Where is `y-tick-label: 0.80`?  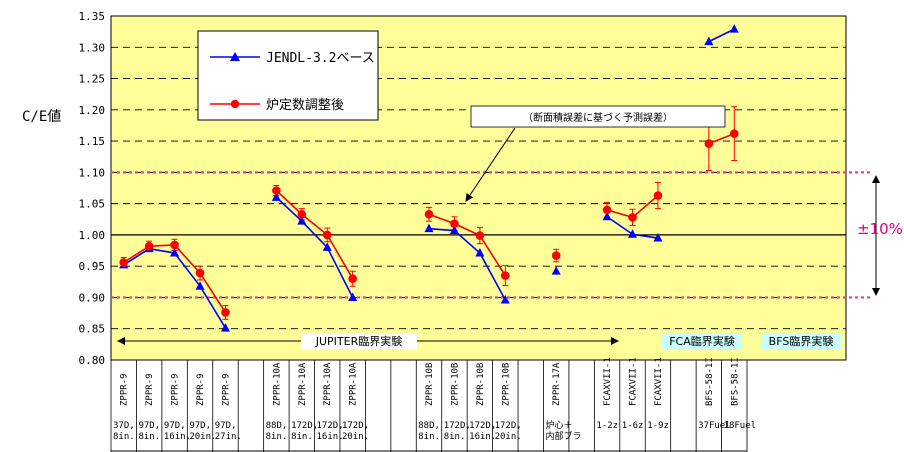
y-tick-label: 0.80 is located at coordinates (92, 360).